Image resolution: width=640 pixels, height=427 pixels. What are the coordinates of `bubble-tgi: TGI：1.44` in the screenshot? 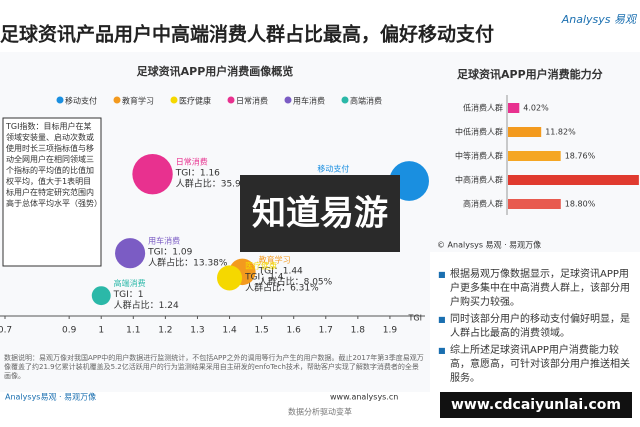 It's located at (280, 271).